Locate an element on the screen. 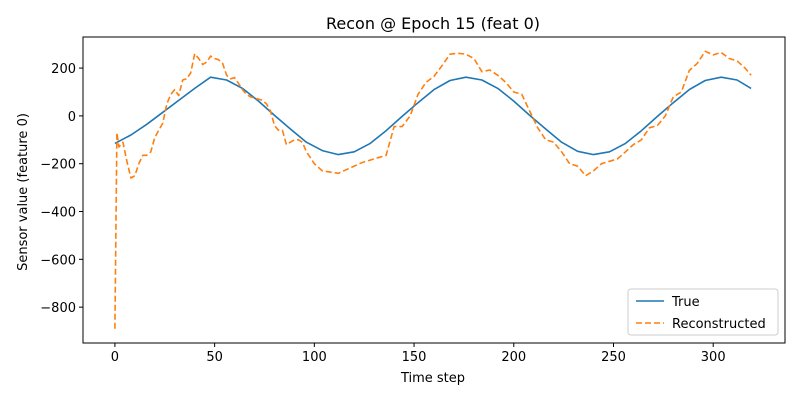 This screenshot has width=800, height=400. y-tick-label: −800 is located at coordinates (58, 308).